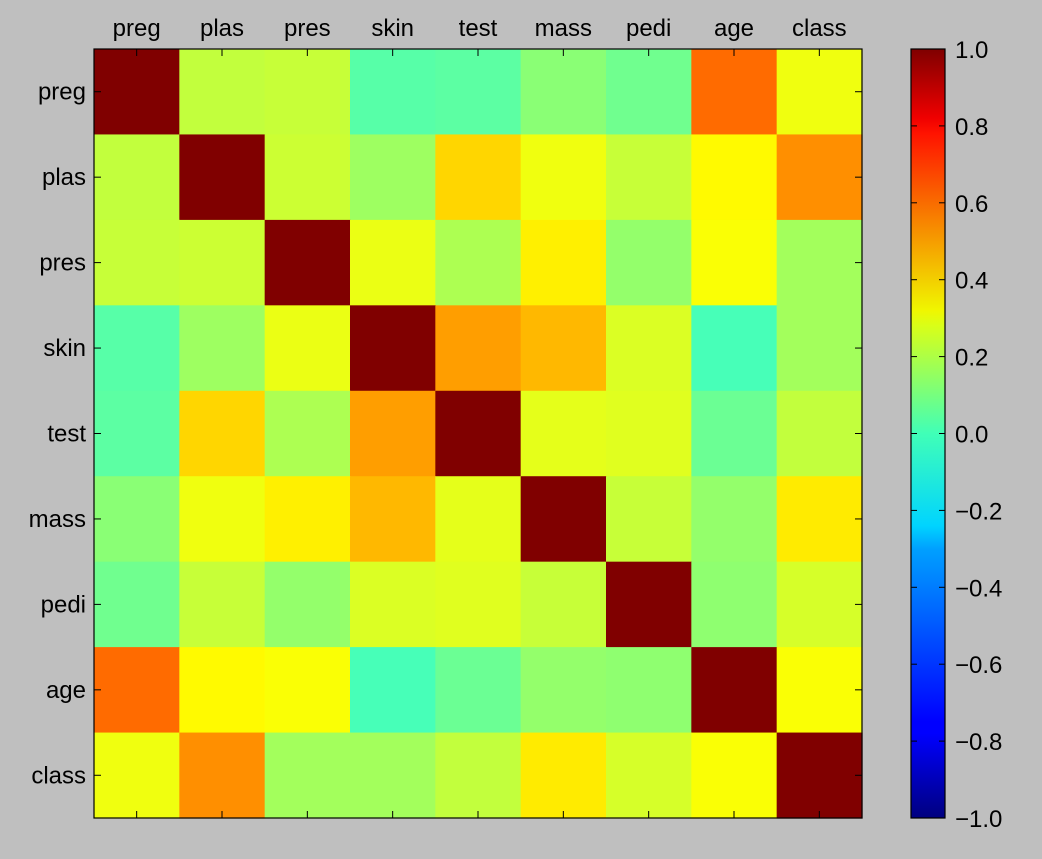  What do you see at coordinates (734, 92) in the screenshot?
I see `heatmap-cell-preg-age` at bounding box center [734, 92].